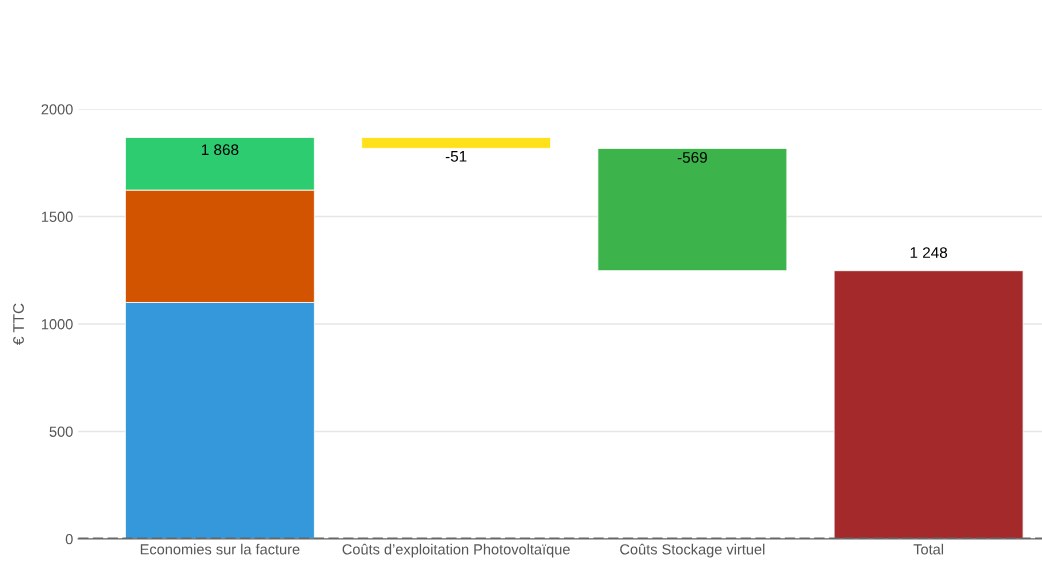  I want to click on y-tick-label: 1000, so click(57, 324).